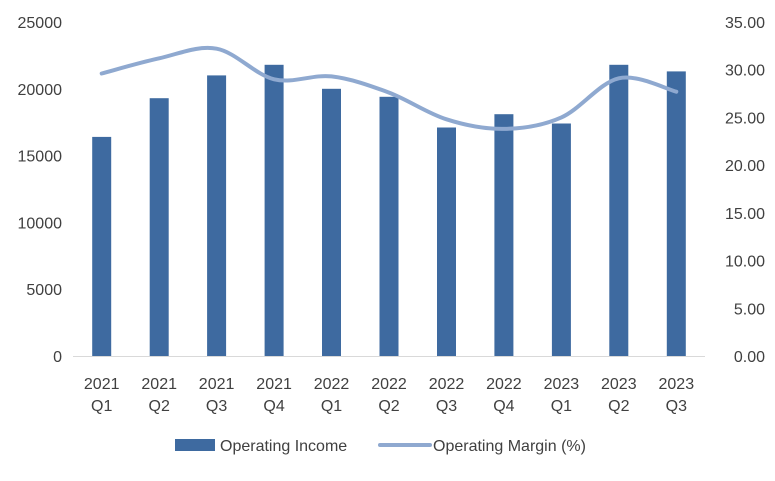 The height and width of the screenshot is (481, 775). I want to click on x-axis-tick-label: 2022 Q2, so click(389, 395).